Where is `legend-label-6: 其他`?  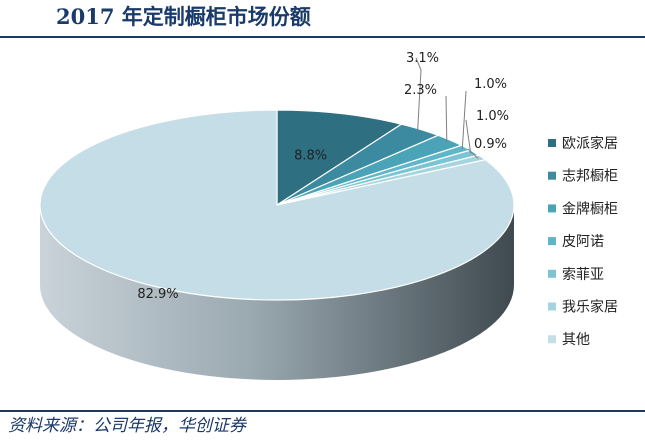 legend-label-6: 其他 is located at coordinates (576, 340).